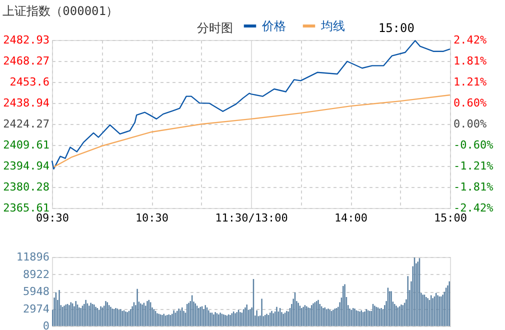  Describe the element at coordinates (26, 145) in the screenshot. I see `y-tick-label: 2409.61` at that location.